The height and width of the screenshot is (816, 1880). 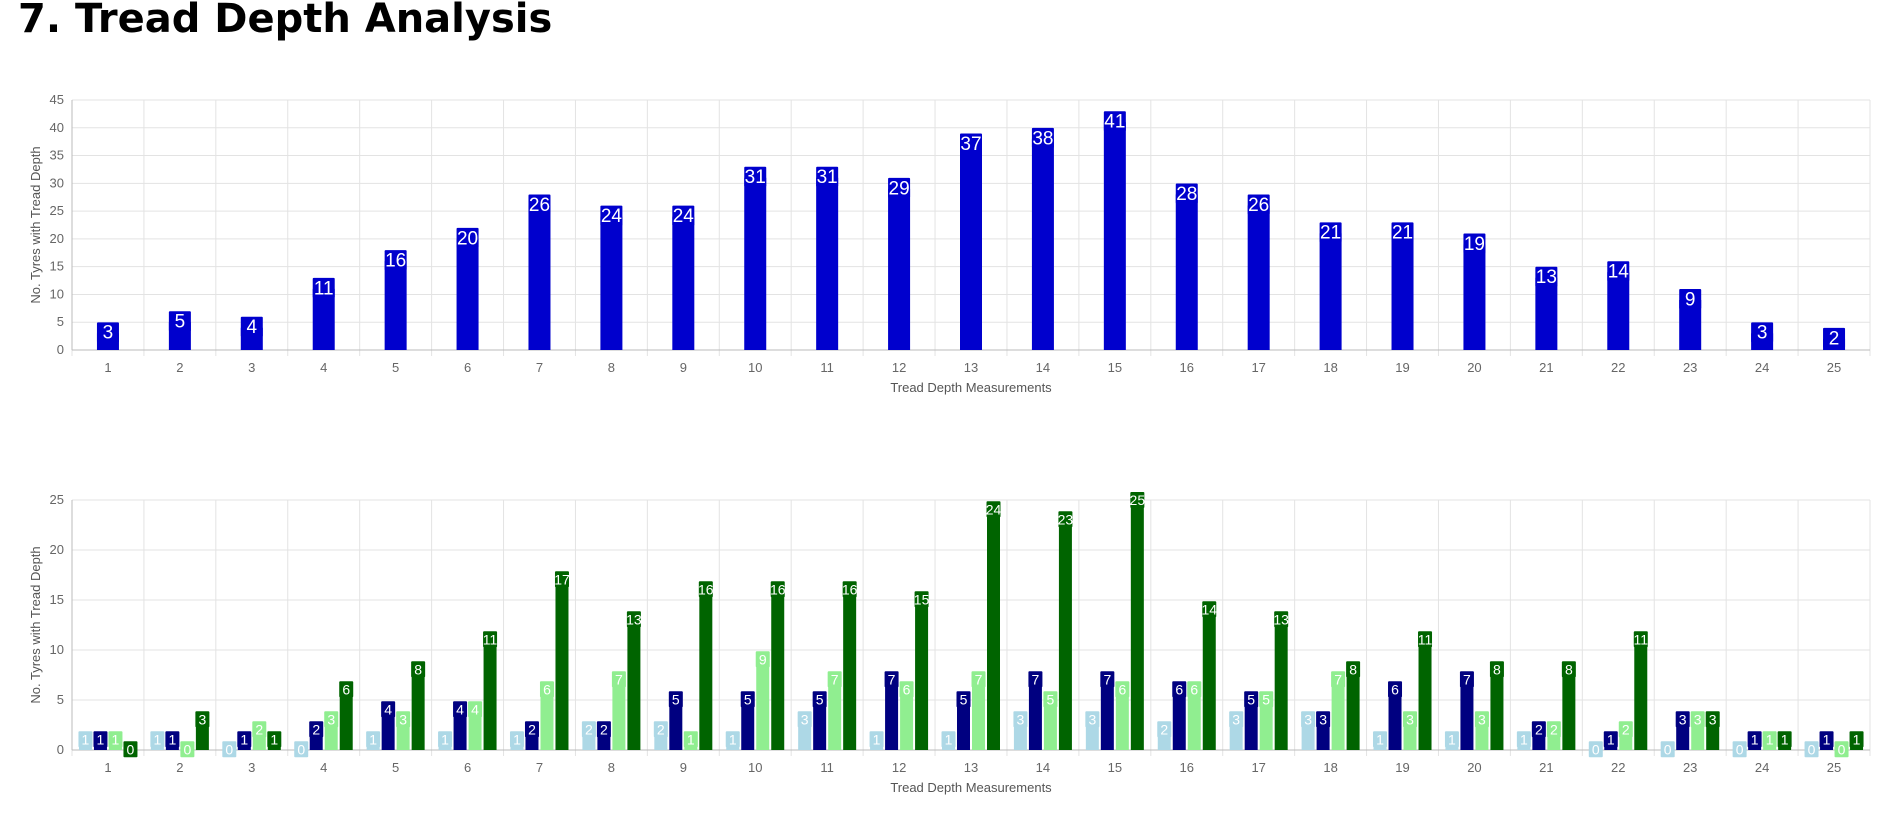 What do you see at coordinates (1138, 500) in the screenshot?
I see `data-label: 25` at bounding box center [1138, 500].